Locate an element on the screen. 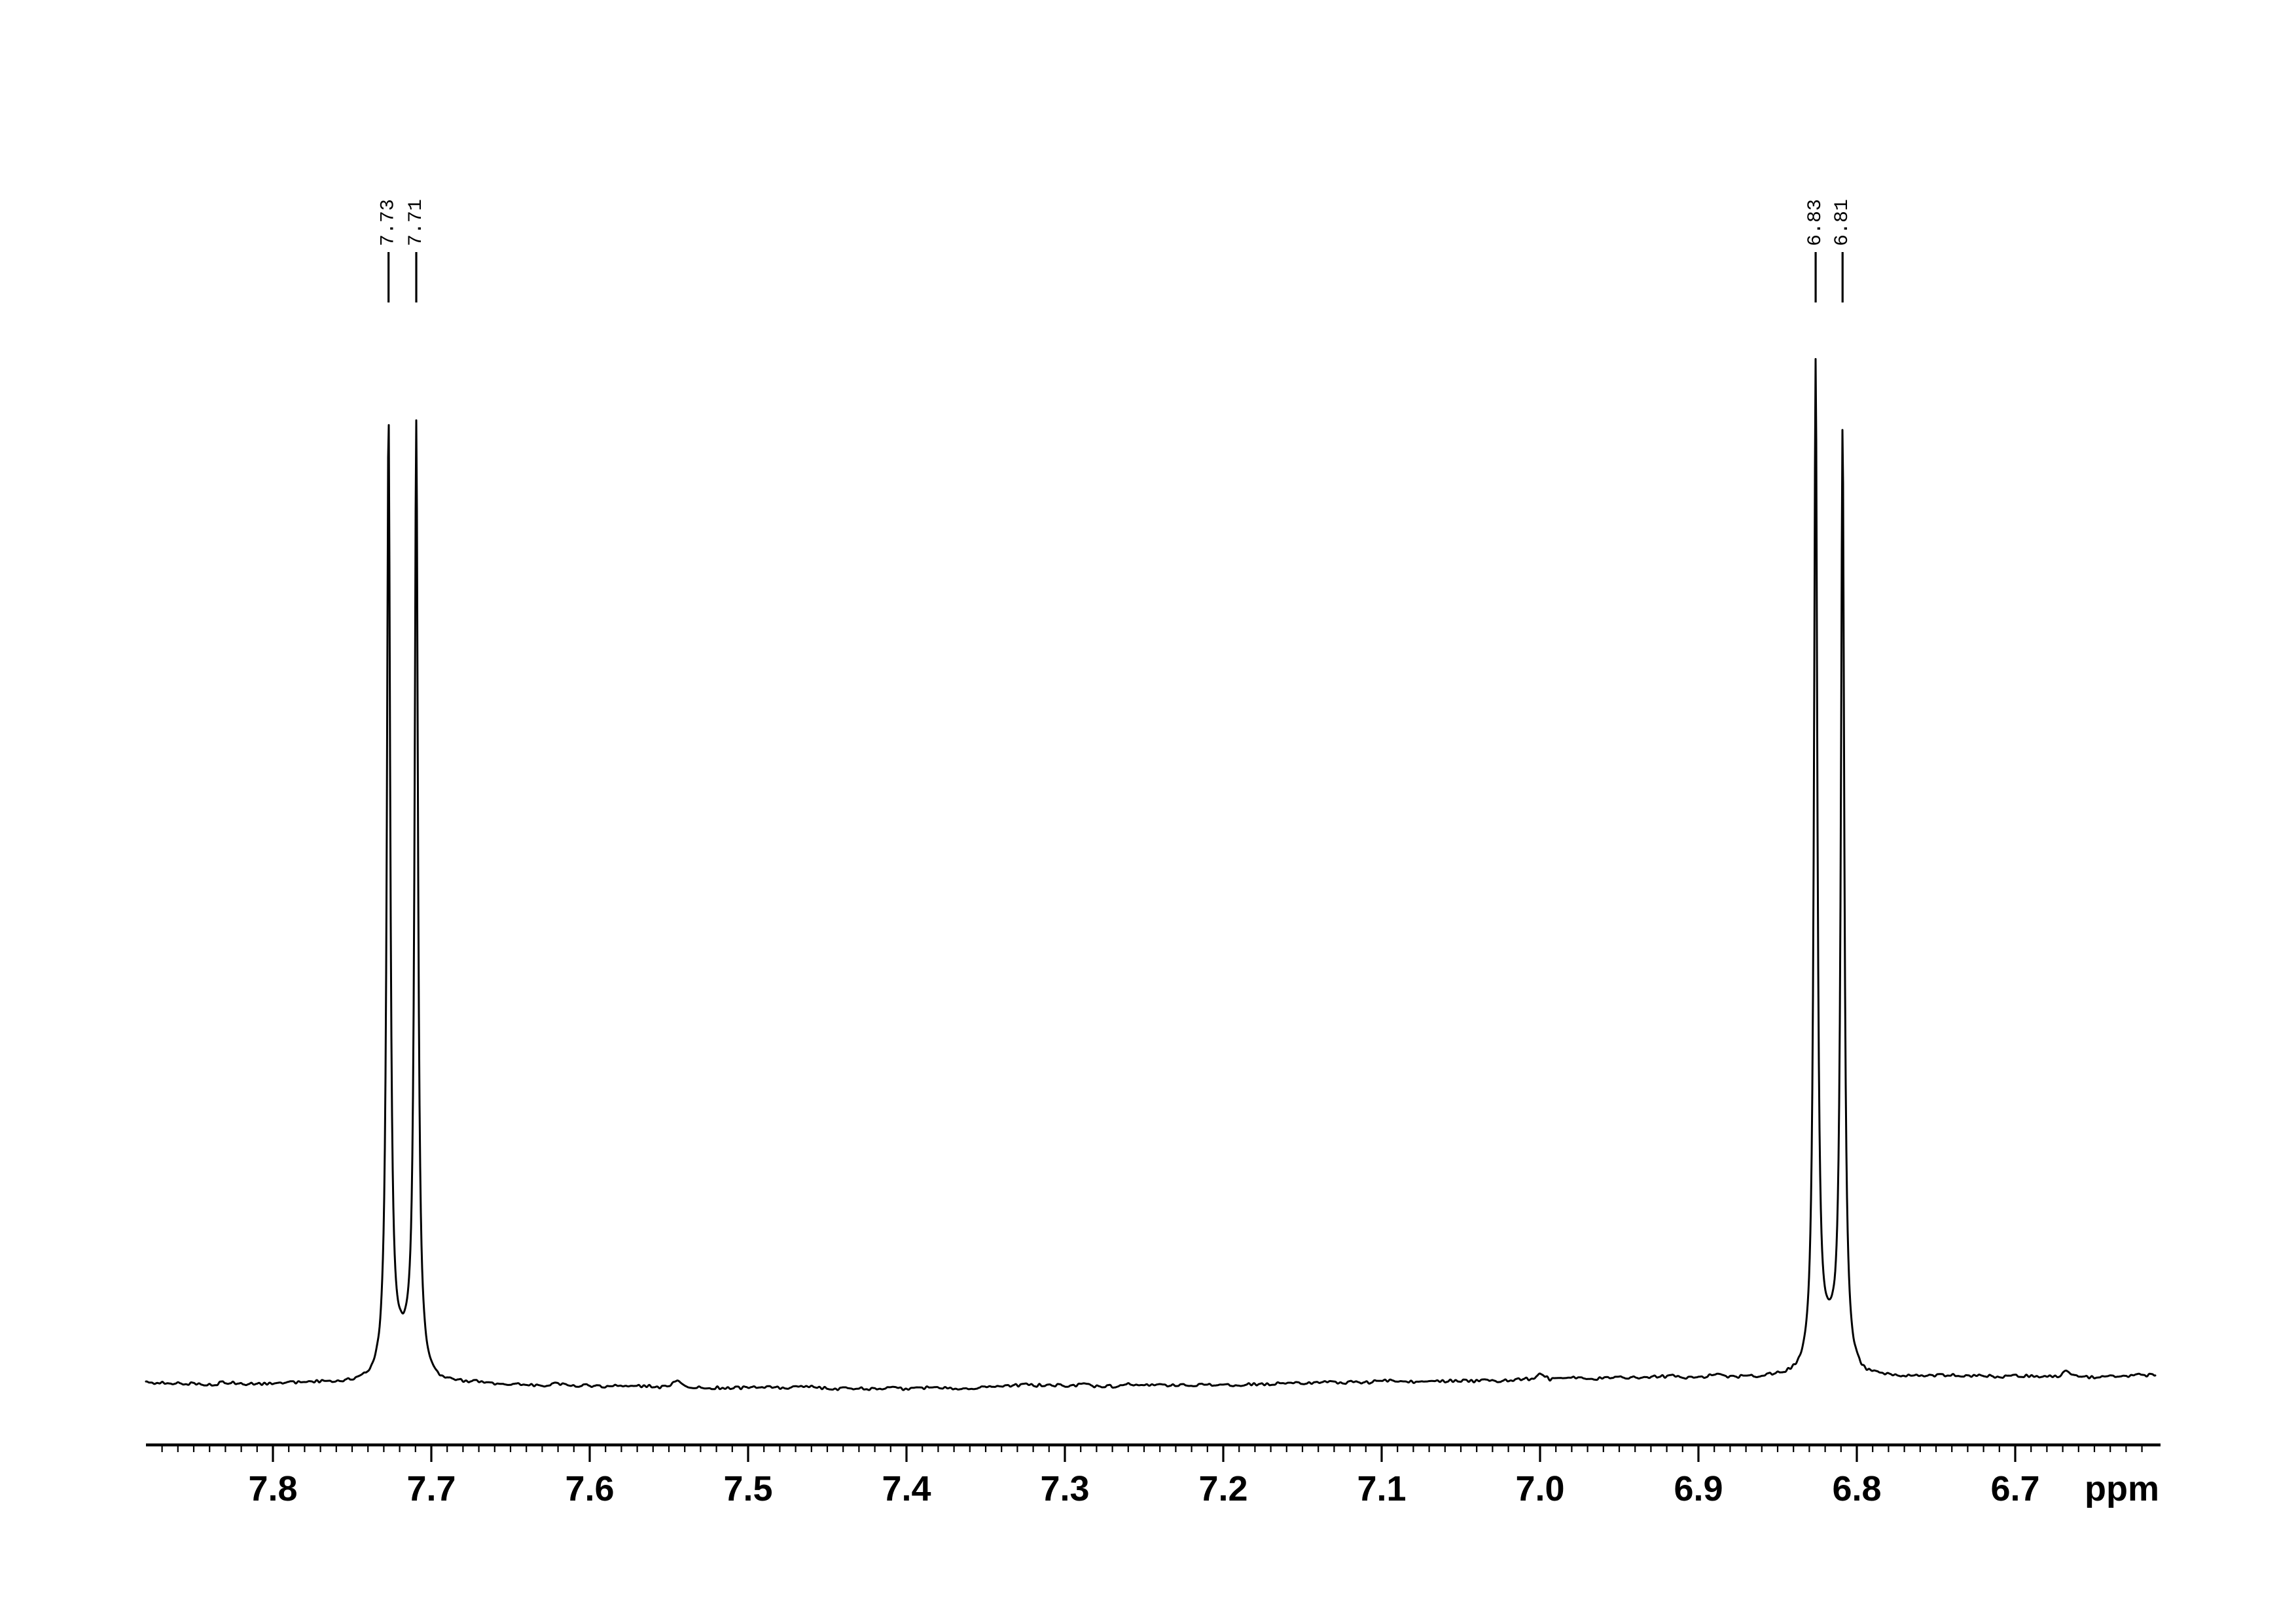 The image size is (2296, 1623). x-axis-tick-label: 7.1 is located at coordinates (1381, 1488).